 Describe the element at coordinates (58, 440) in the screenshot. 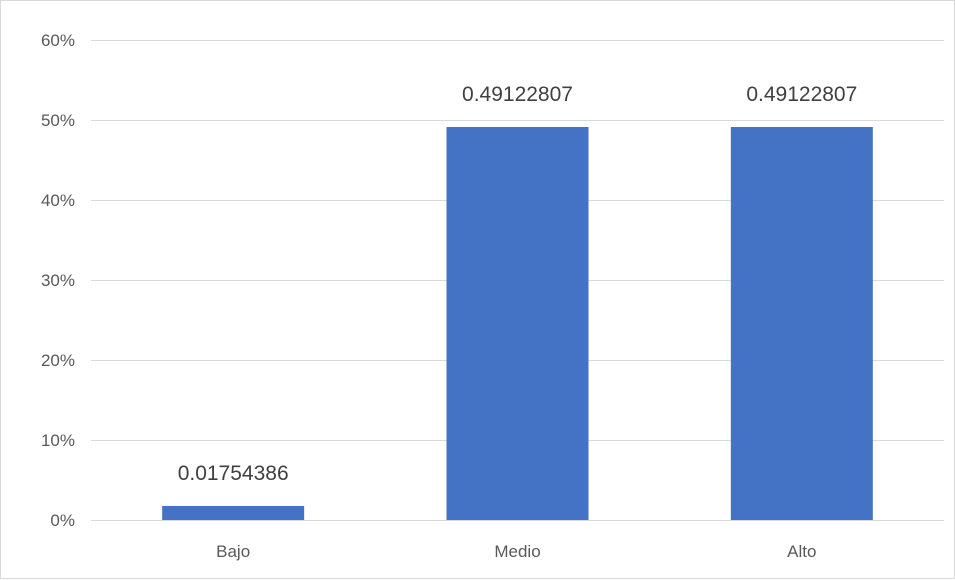

I see `y-tick-label: 10%` at that location.